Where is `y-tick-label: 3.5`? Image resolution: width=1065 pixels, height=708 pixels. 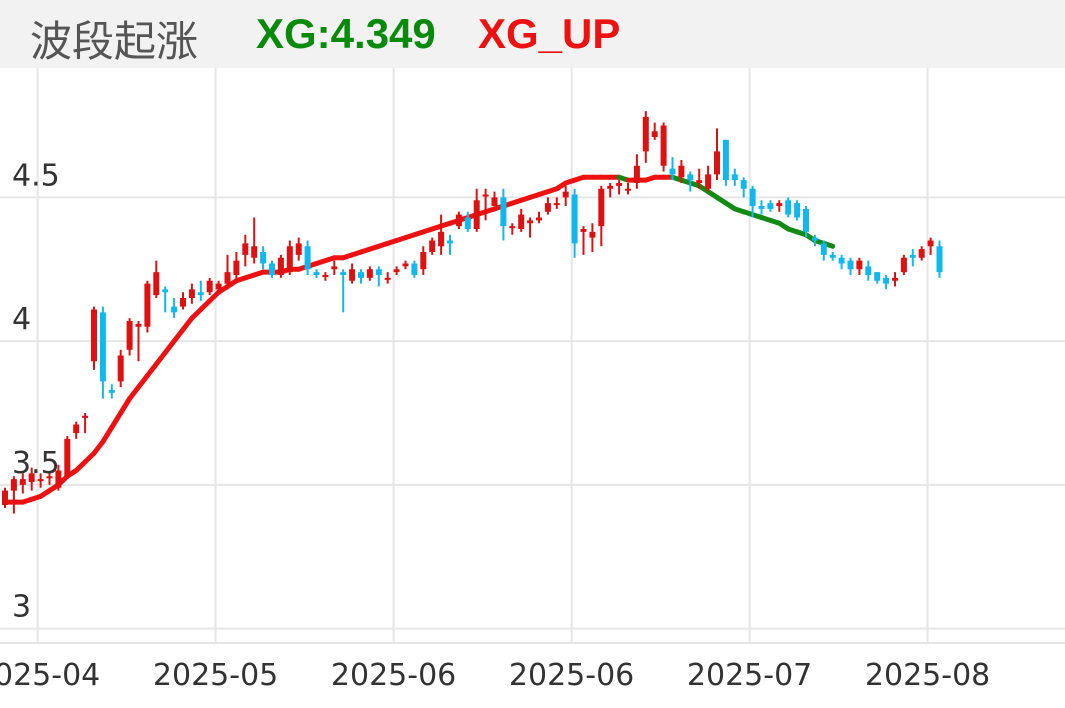 y-tick-label: 3.5 is located at coordinates (36, 463).